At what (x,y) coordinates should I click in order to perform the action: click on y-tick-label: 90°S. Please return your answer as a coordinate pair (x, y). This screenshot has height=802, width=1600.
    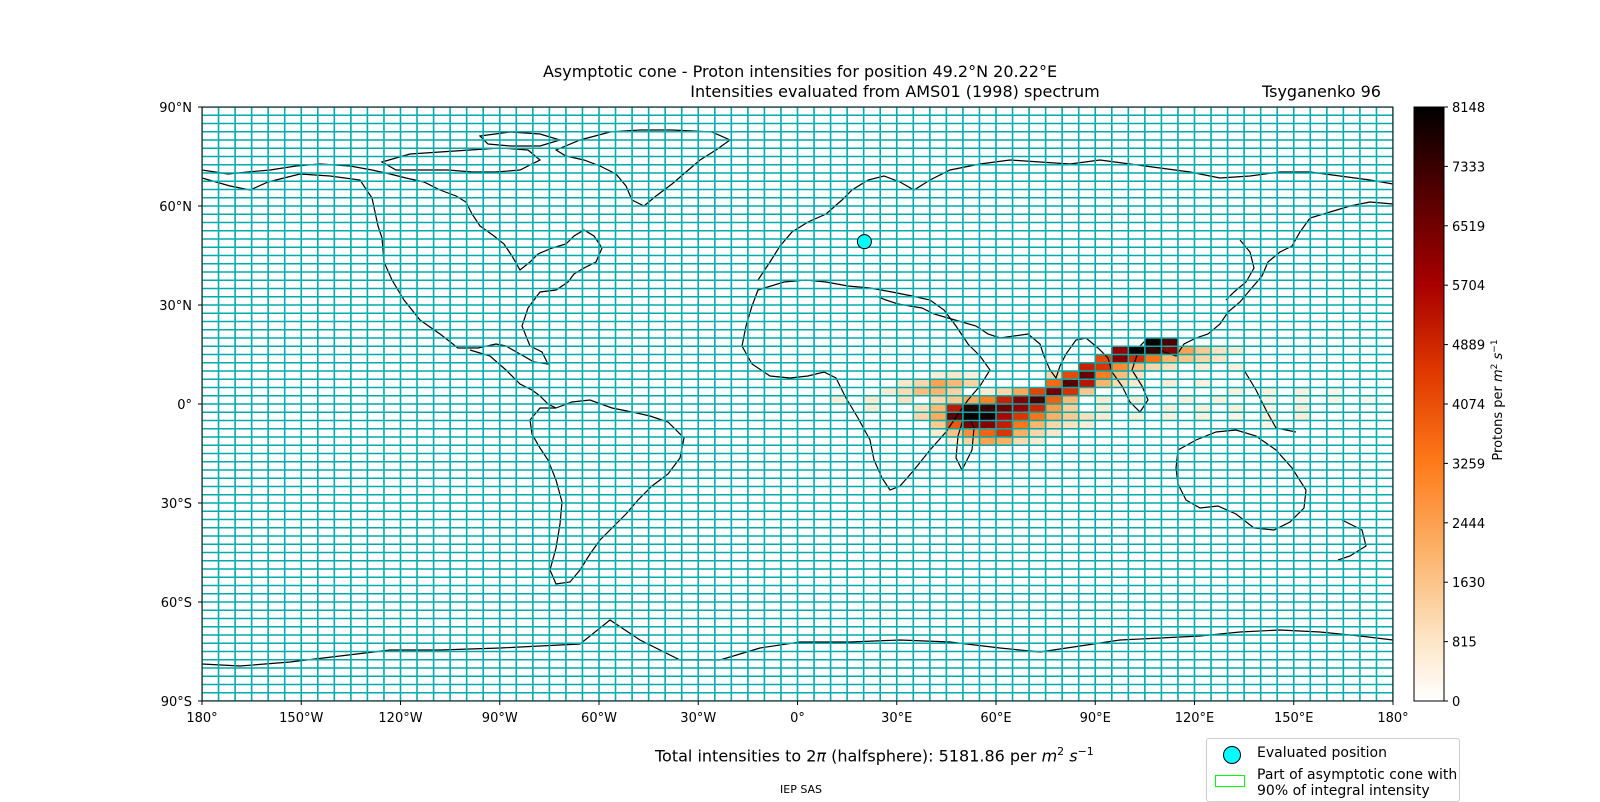
    Looking at the image, I should click on (176, 702).